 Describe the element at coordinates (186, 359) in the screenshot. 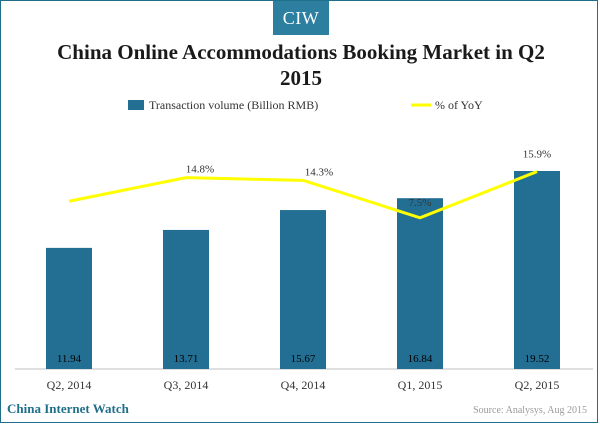

I see `bar-value-label-1: 13.71` at that location.